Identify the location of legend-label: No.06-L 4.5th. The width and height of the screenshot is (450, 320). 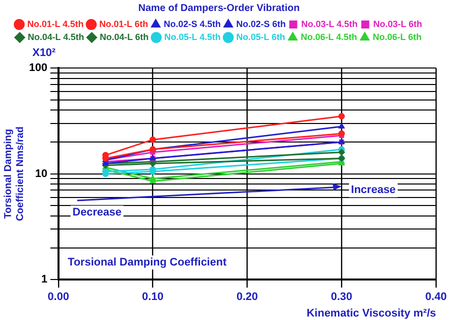
(329, 37).